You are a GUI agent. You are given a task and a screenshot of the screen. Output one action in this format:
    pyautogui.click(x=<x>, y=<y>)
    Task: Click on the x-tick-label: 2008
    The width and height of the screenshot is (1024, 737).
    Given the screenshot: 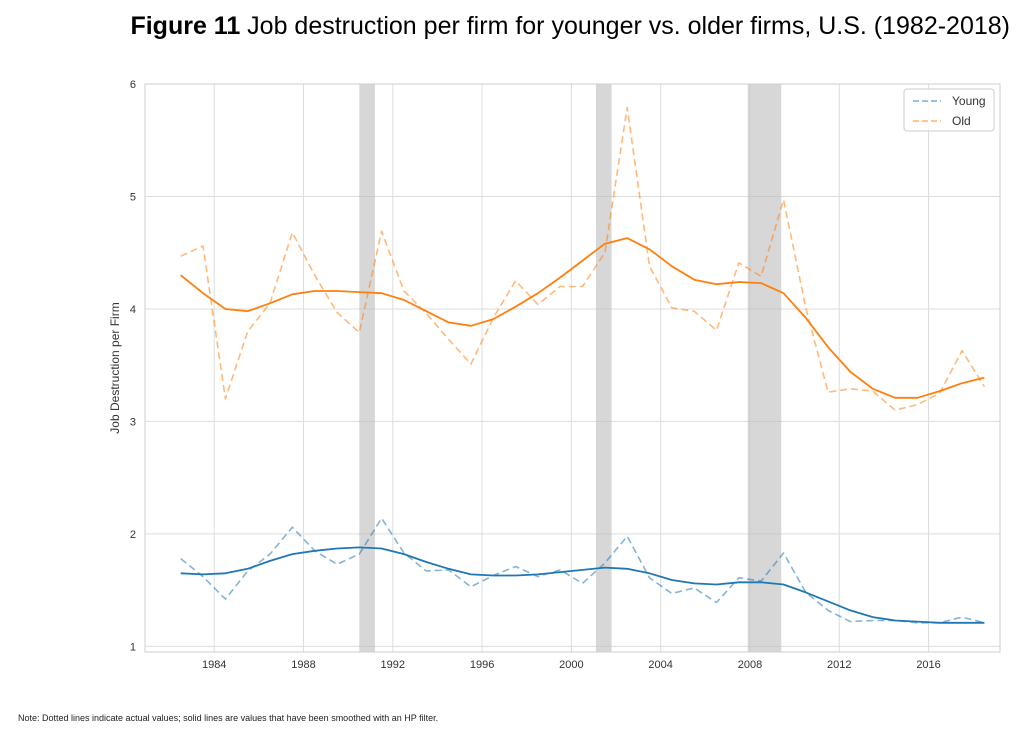 What is the action you would take?
    pyautogui.click(x=750, y=665)
    